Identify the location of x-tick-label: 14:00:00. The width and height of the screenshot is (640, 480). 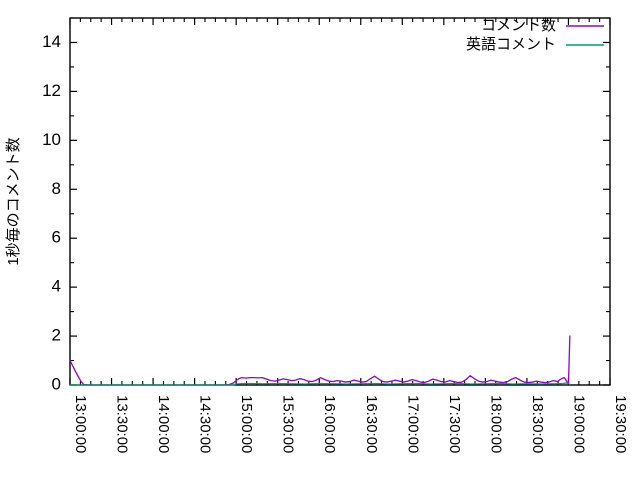
(163, 424).